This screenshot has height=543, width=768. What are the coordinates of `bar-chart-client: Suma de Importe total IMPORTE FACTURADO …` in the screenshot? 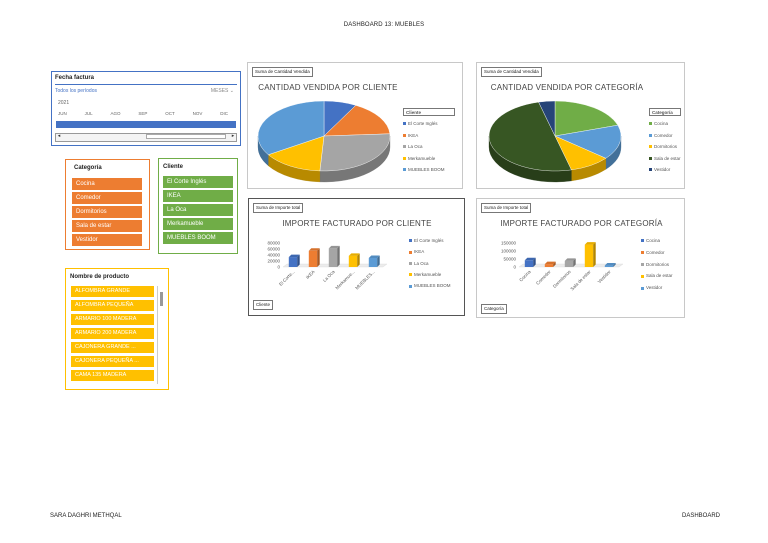 It's located at (356, 257).